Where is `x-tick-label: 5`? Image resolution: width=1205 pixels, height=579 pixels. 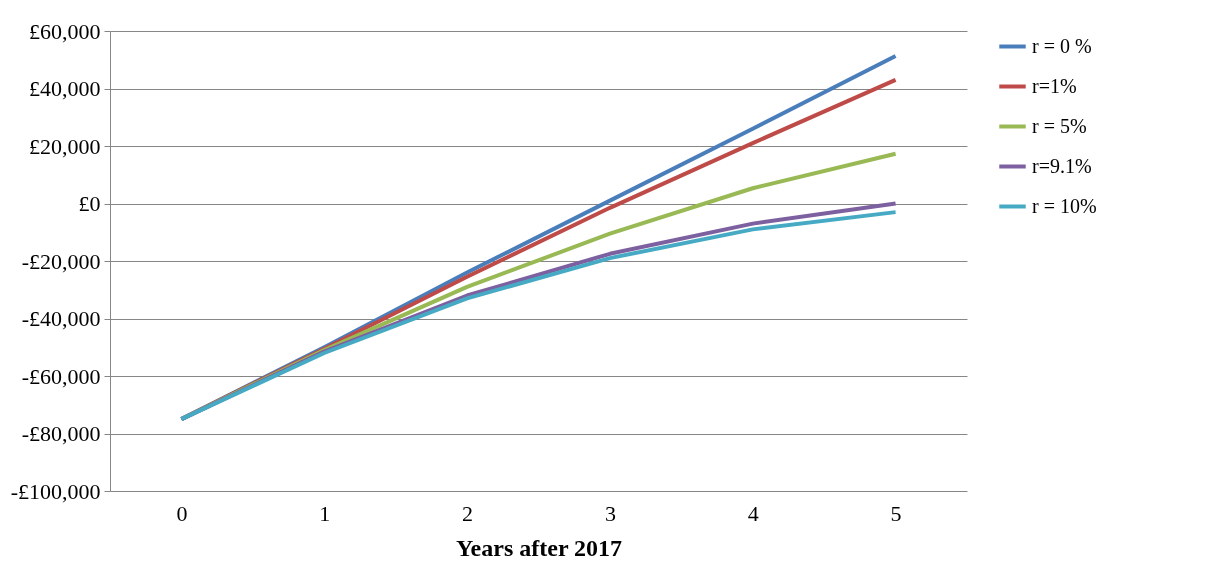
x-tick-label: 5 is located at coordinates (896, 513).